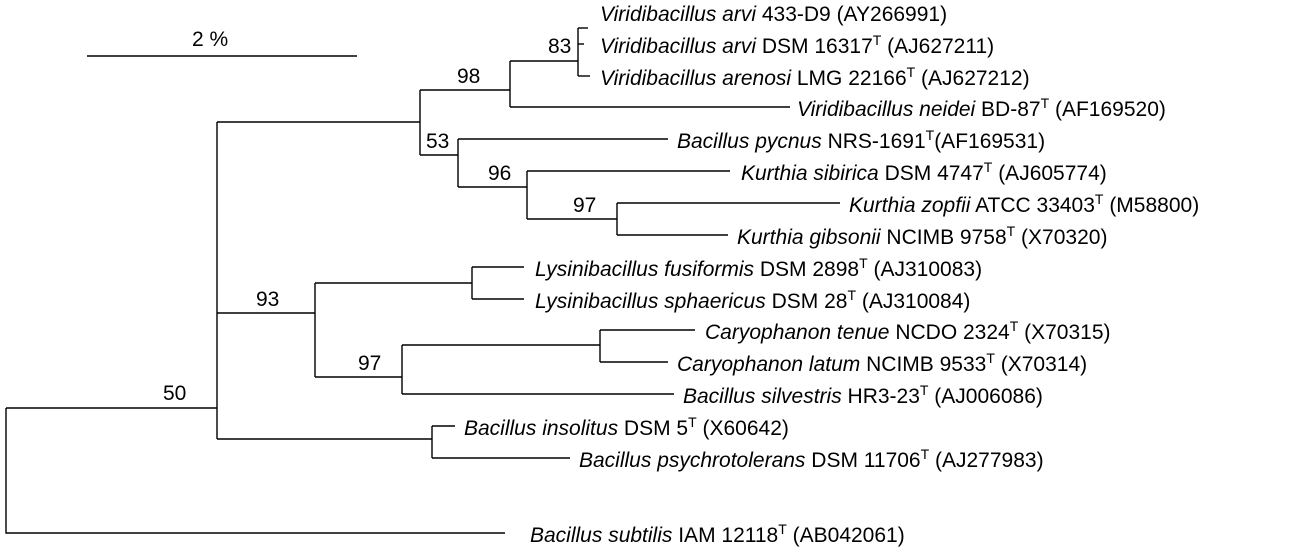 The height and width of the screenshot is (552, 1302). Describe the element at coordinates (1064, 332) in the screenshot. I see `accession-number: (X70315)` at that location.